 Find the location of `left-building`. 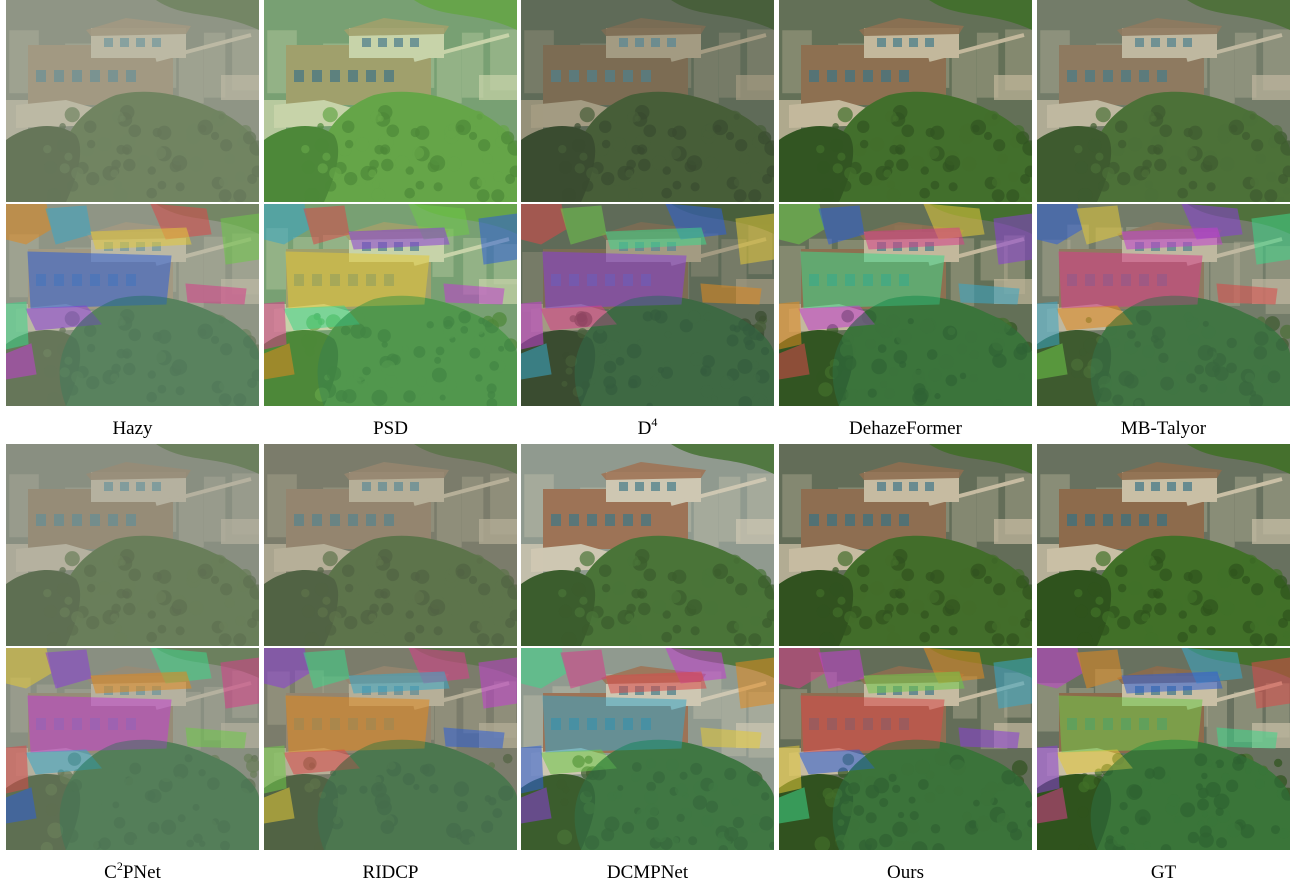

left-building is located at coordinates (1048, 120).